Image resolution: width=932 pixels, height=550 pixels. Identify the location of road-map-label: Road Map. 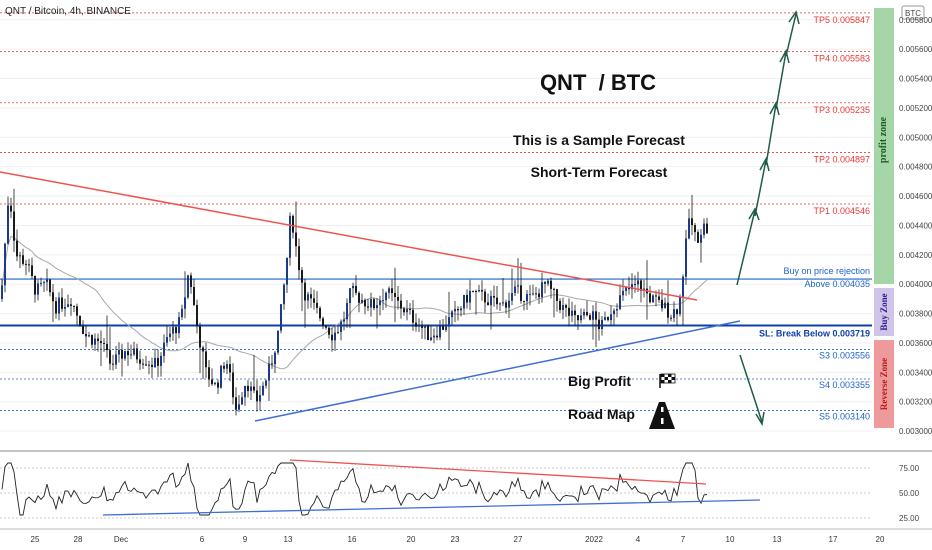
(601, 414).